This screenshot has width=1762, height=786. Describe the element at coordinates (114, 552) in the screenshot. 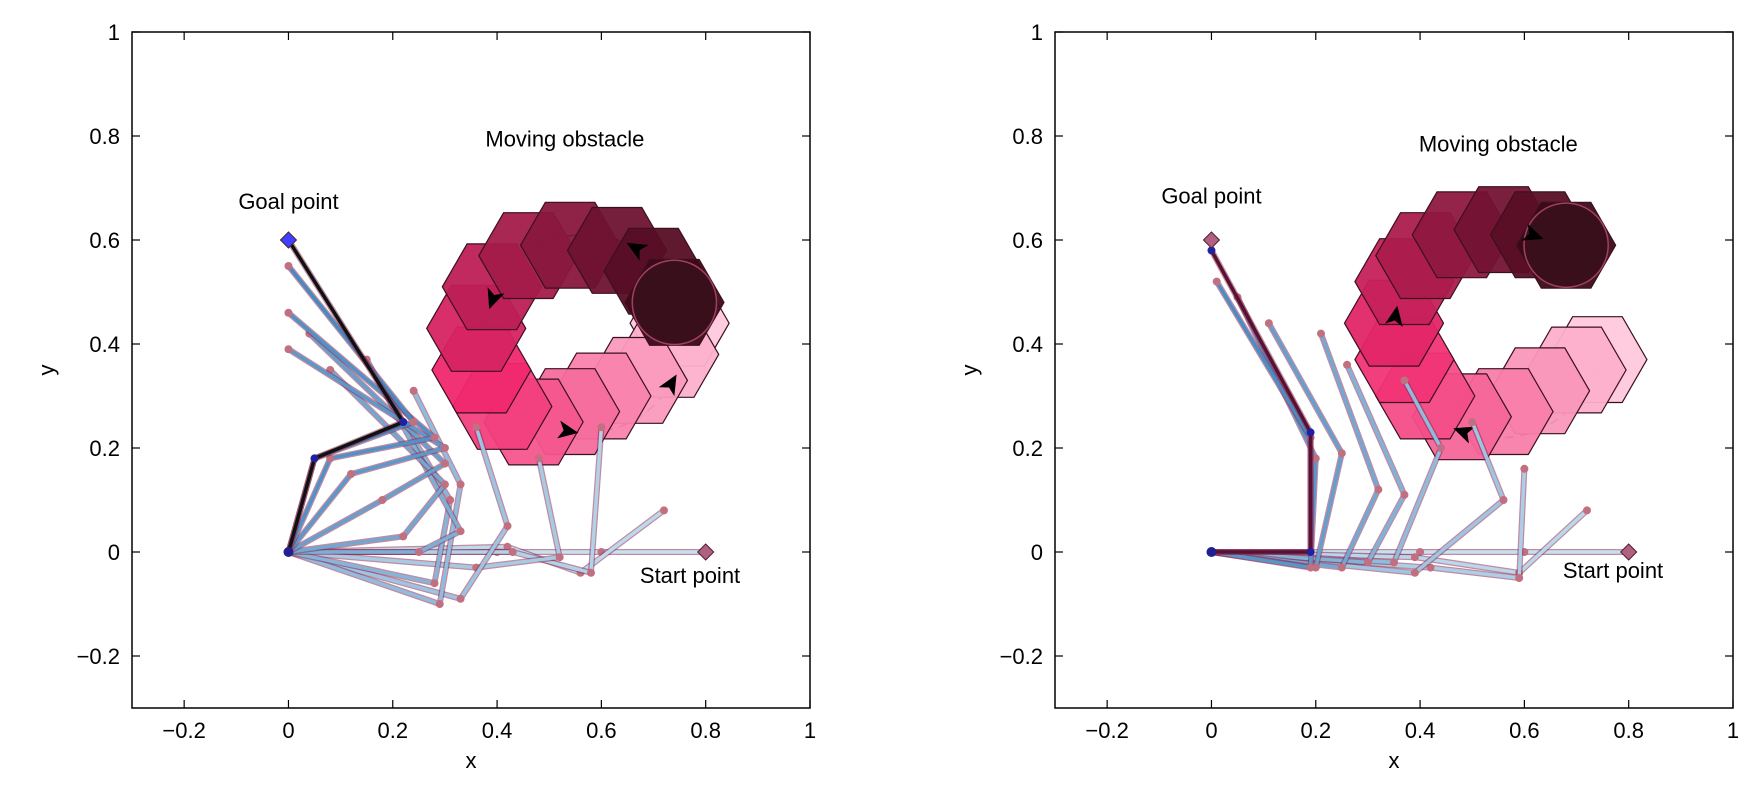

I see `y-tick-label: 0` at that location.